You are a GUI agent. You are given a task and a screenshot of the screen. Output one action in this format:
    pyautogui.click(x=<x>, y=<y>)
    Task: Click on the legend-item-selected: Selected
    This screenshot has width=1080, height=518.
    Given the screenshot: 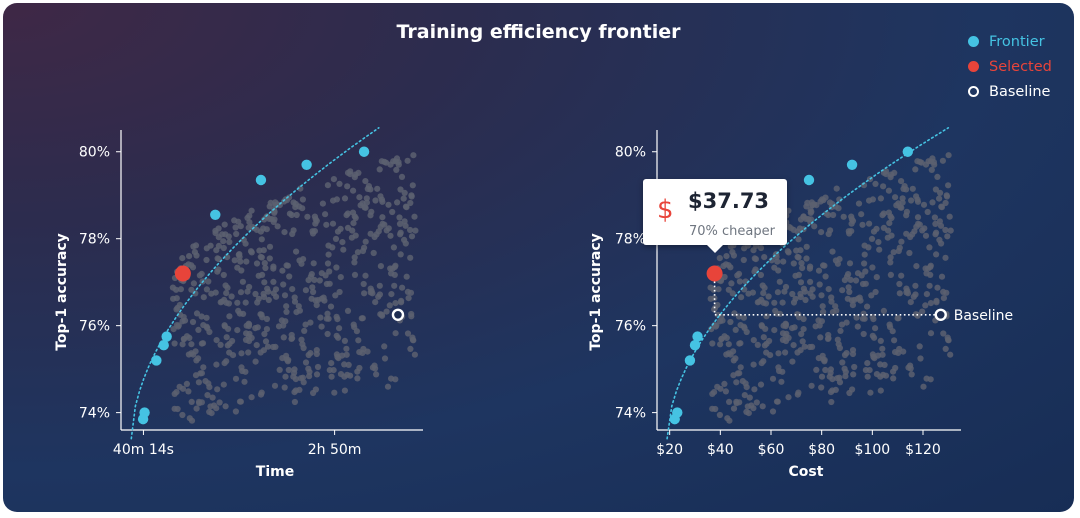 What is the action you would take?
    pyautogui.click(x=1010, y=66)
    